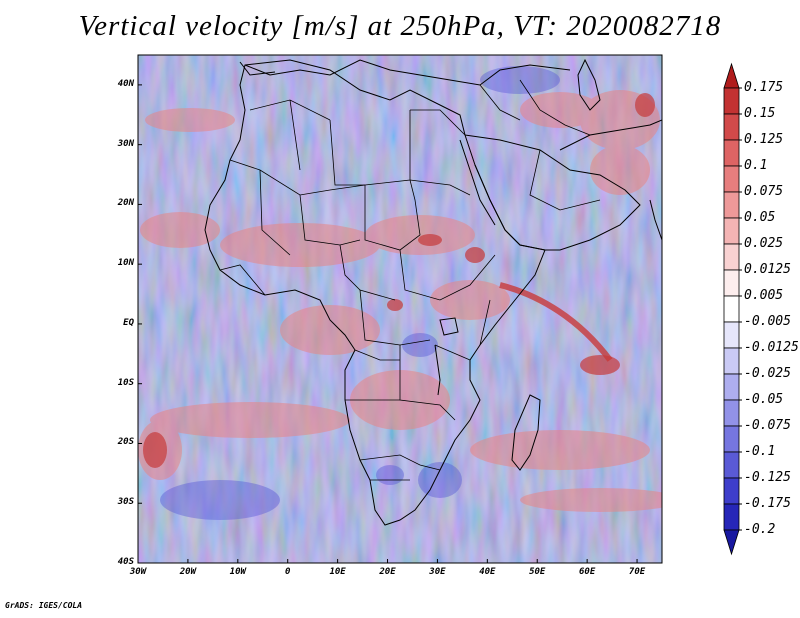 The height and width of the screenshot is (618, 800). What do you see at coordinates (767, 269) in the screenshot?
I see `colorbar-label: 0.0125` at bounding box center [767, 269].